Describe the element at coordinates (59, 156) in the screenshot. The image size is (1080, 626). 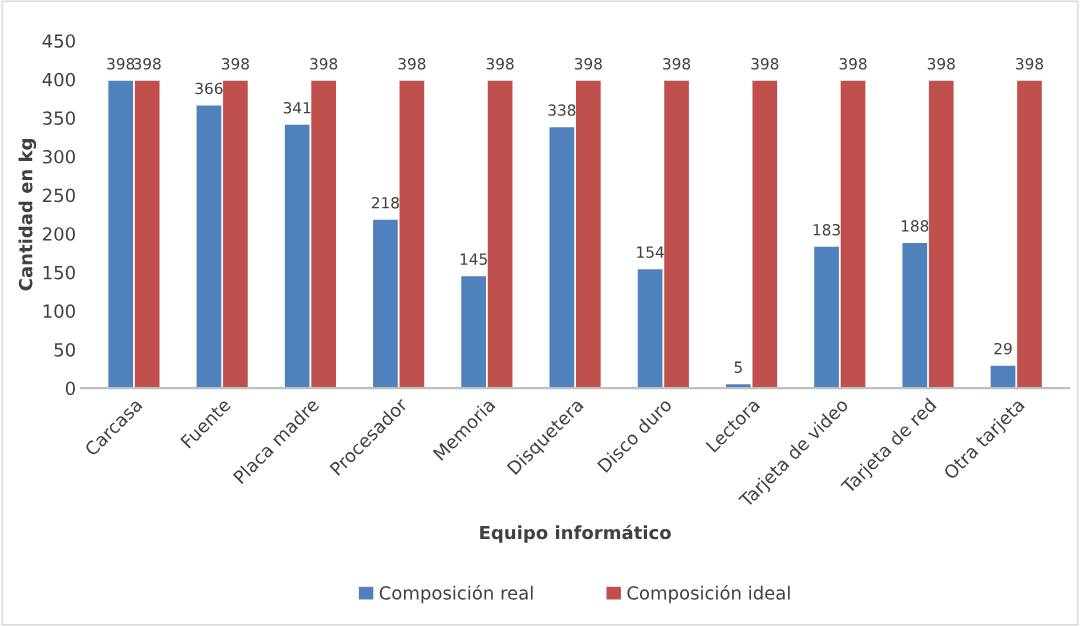
I see `y-tick-label: 300` at that location.